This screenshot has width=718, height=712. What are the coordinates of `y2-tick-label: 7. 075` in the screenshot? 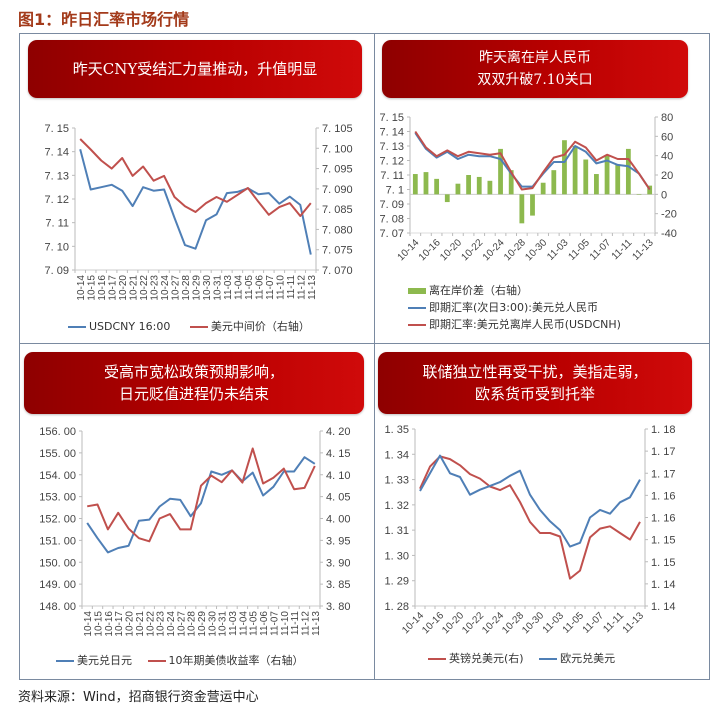 It's located at (337, 251).